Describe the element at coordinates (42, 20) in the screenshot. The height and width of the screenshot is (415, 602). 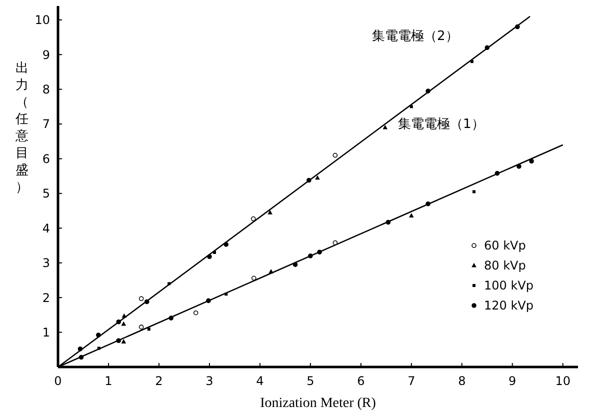
I see `y-tick-label: 10` at that location.